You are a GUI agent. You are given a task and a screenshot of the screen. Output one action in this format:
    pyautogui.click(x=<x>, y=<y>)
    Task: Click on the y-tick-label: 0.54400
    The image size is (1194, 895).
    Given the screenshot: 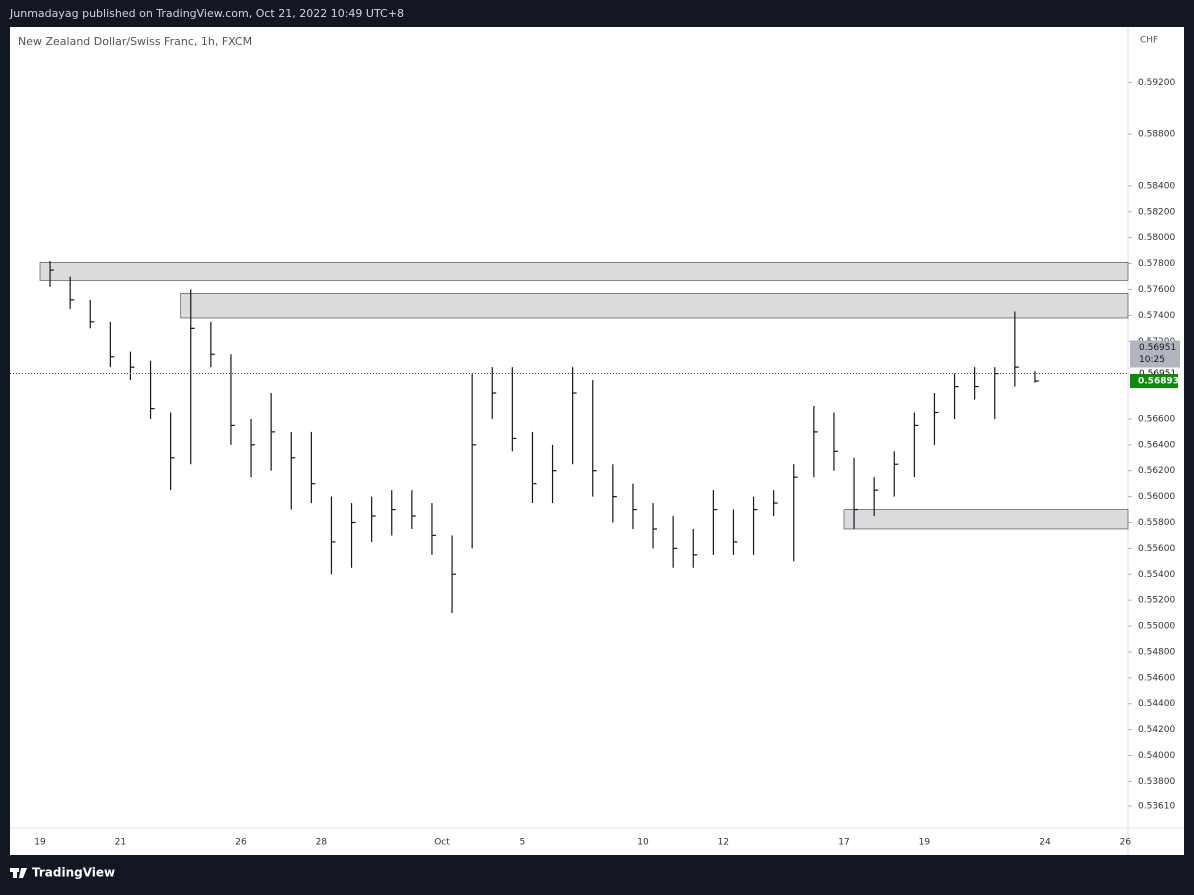 What is the action you would take?
    pyautogui.click(x=1156, y=704)
    